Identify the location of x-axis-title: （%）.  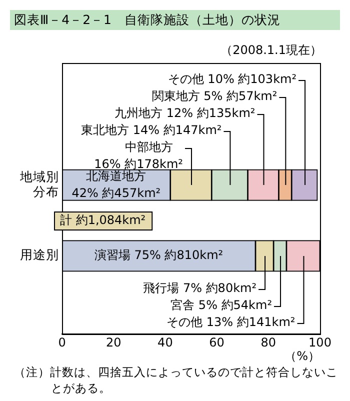
(302, 355).